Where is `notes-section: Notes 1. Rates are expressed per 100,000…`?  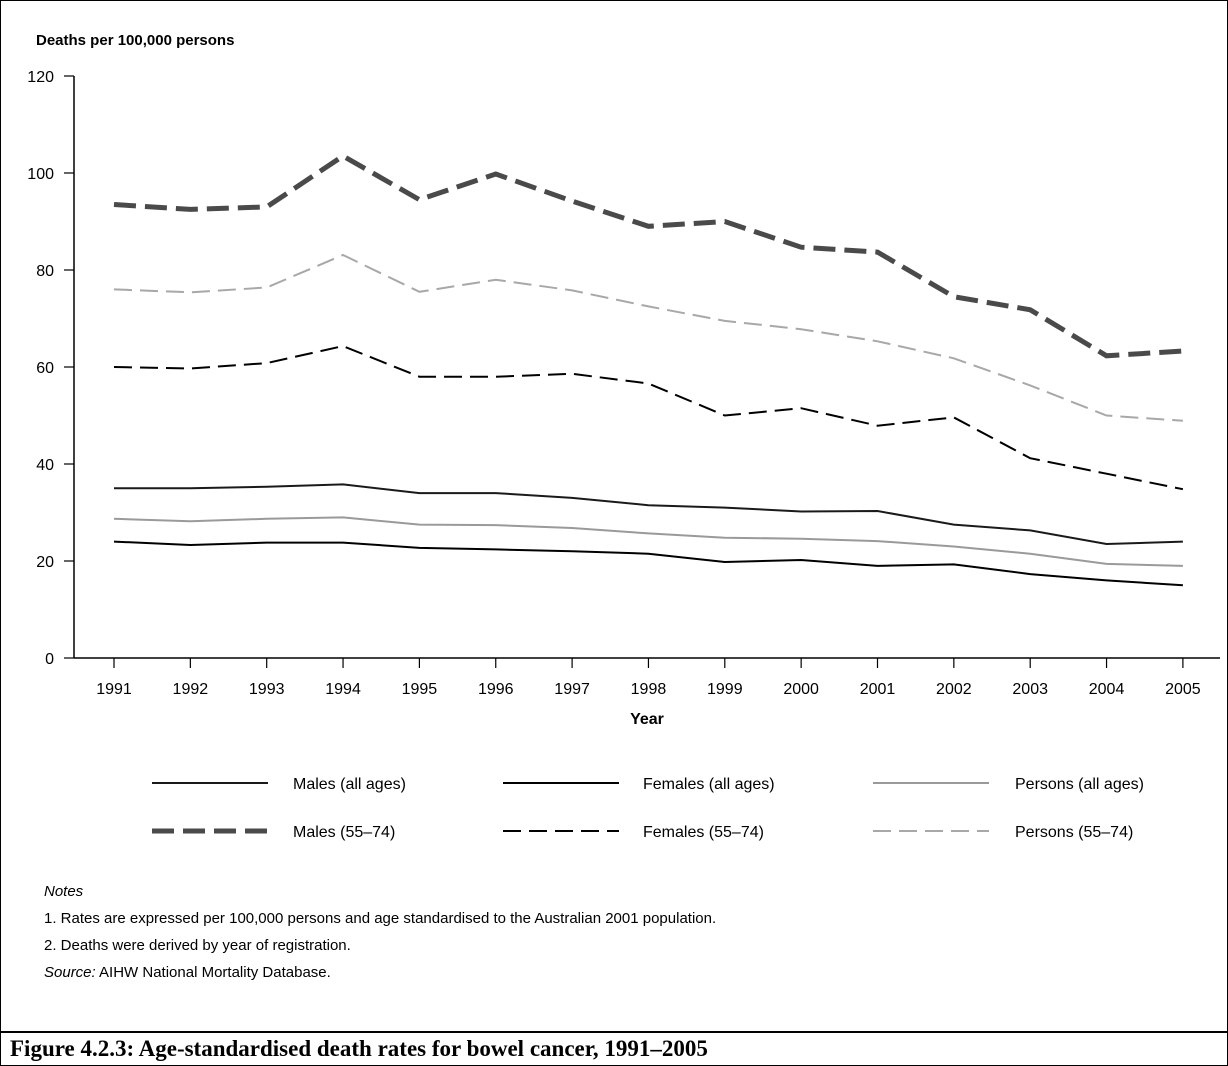
notes-section: Notes 1. Rates are expressed per 100,000… is located at coordinates (380, 932).